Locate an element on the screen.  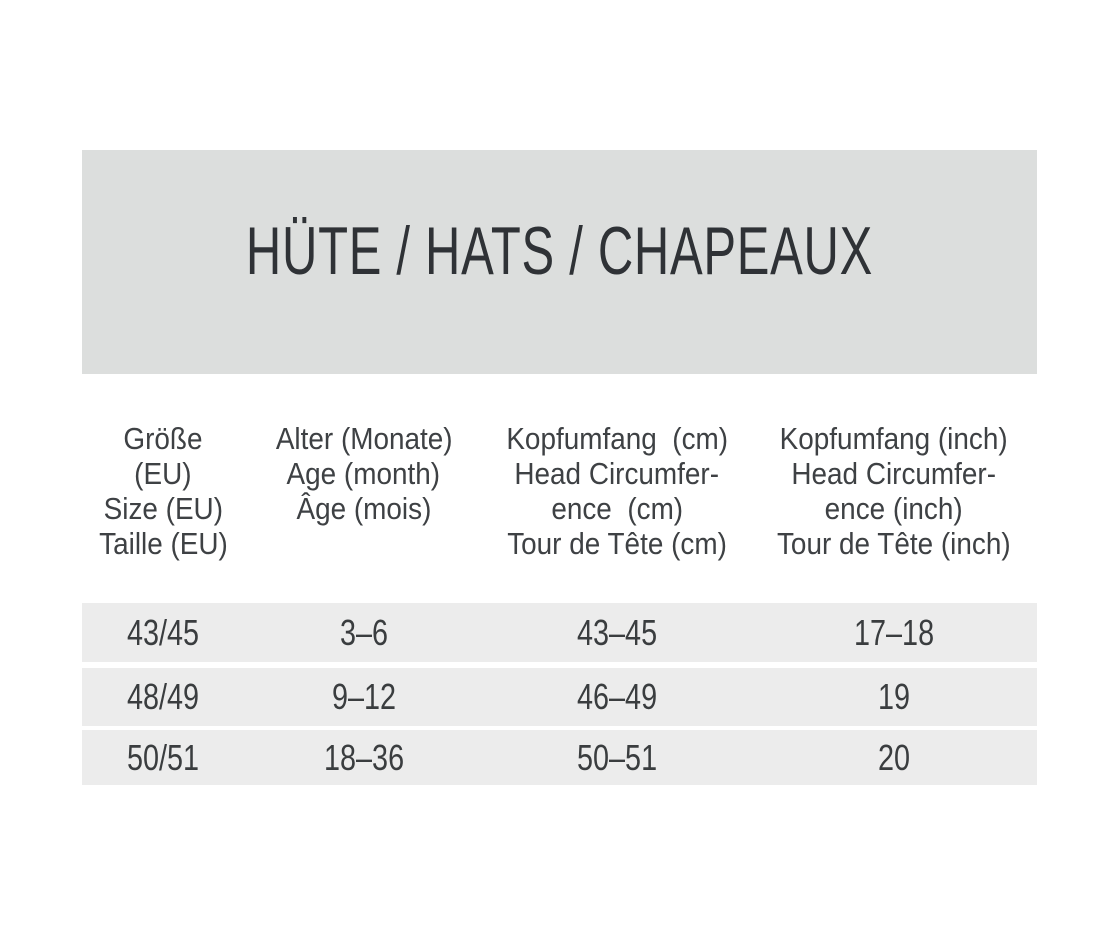
cell-head-inch: 20 is located at coordinates (893, 758).